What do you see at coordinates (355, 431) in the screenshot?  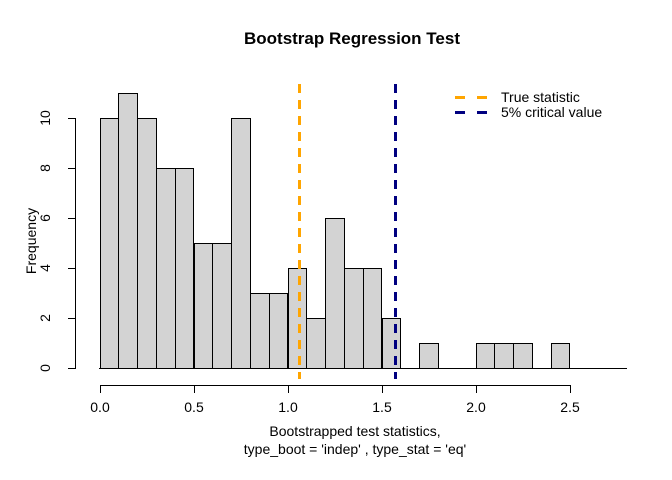 I see `x-axis-title-line1: Bootstrapped test statistics,` at bounding box center [355, 431].